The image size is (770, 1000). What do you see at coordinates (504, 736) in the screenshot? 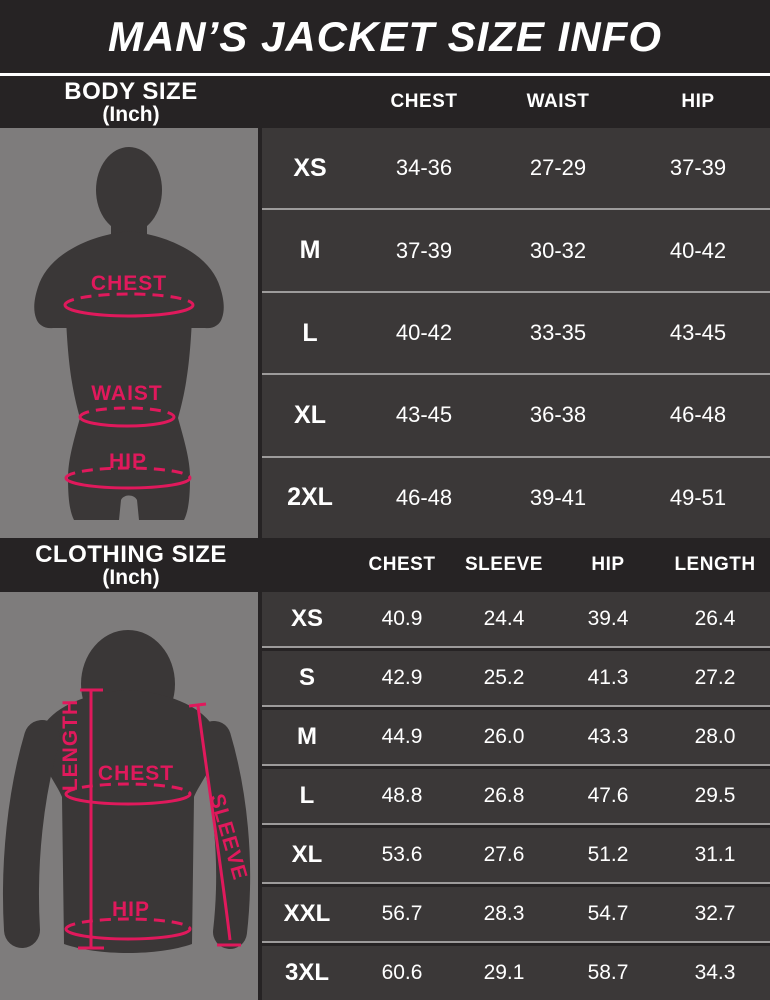
I see `sleeve-cell: 26.0` at bounding box center [504, 736].